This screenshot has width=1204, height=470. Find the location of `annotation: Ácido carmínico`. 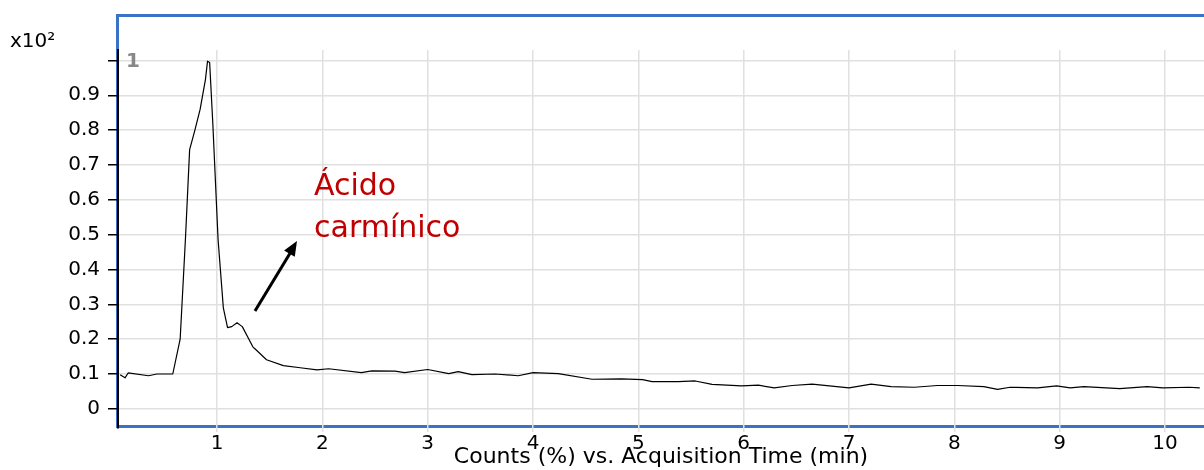

annotation: Ácido carmínico is located at coordinates (387, 205).